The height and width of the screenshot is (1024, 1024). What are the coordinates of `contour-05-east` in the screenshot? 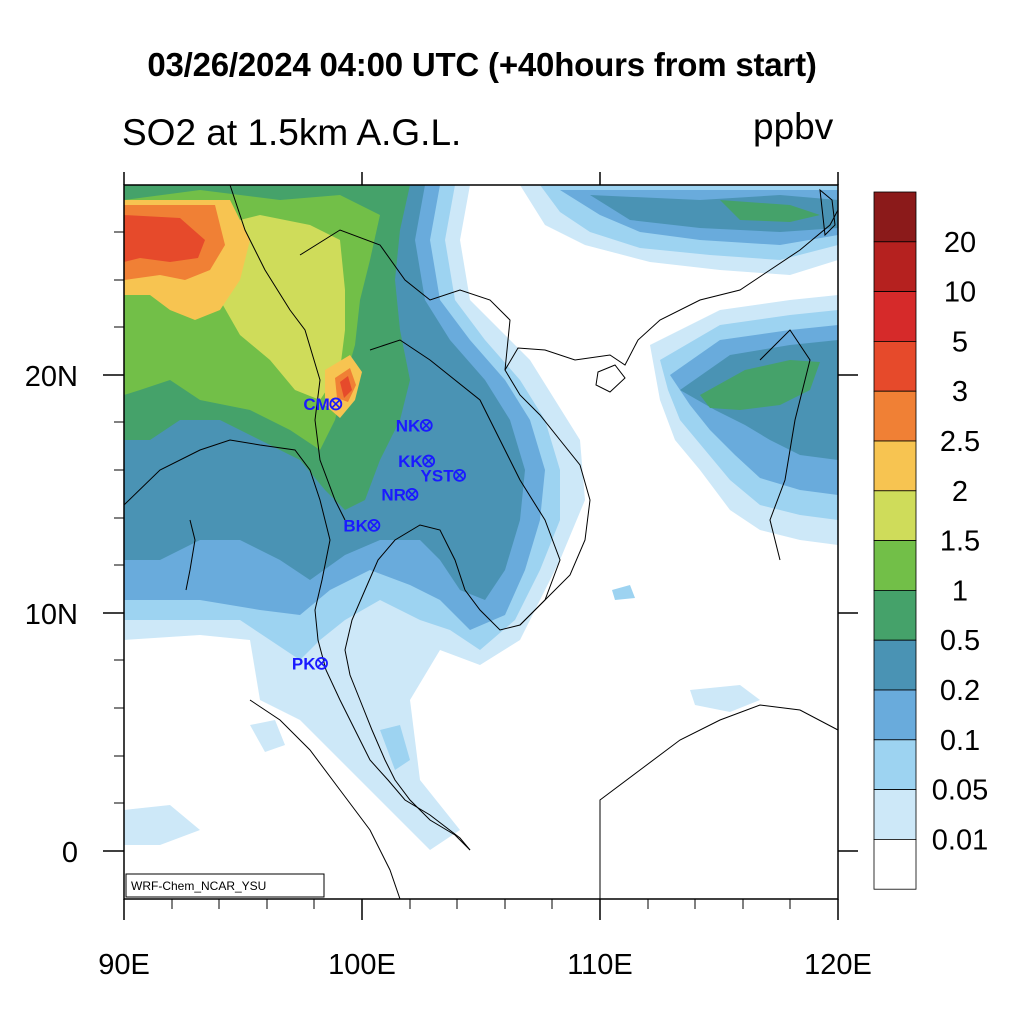 It's located at (760, 385).